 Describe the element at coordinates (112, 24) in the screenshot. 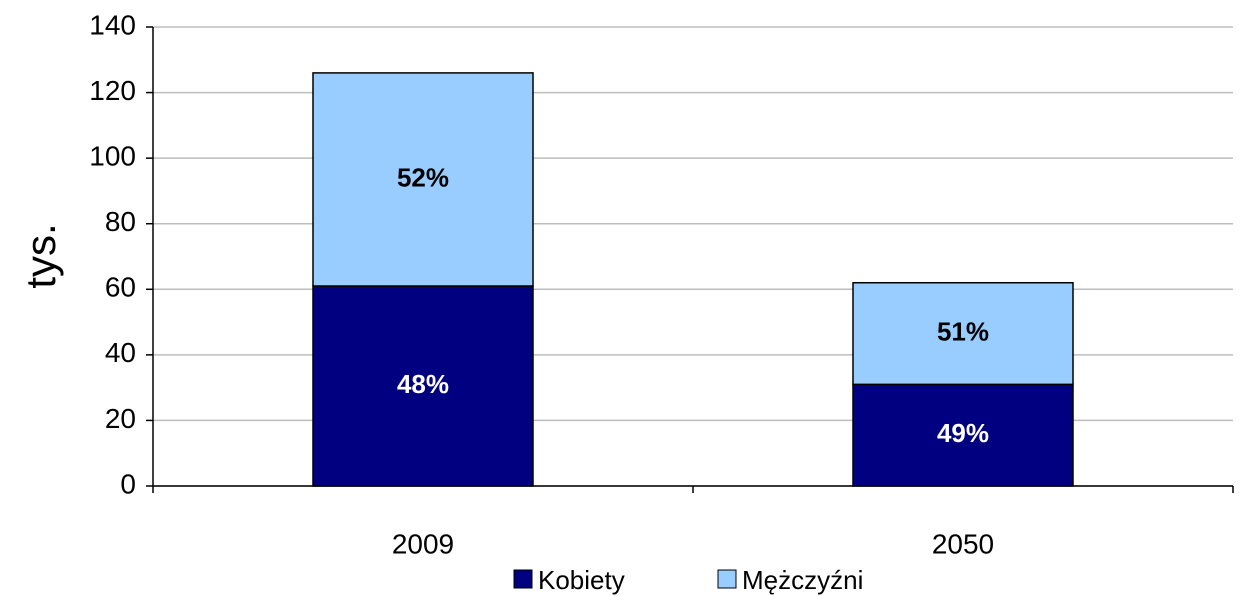

I see `y-tick-label: 140` at that location.